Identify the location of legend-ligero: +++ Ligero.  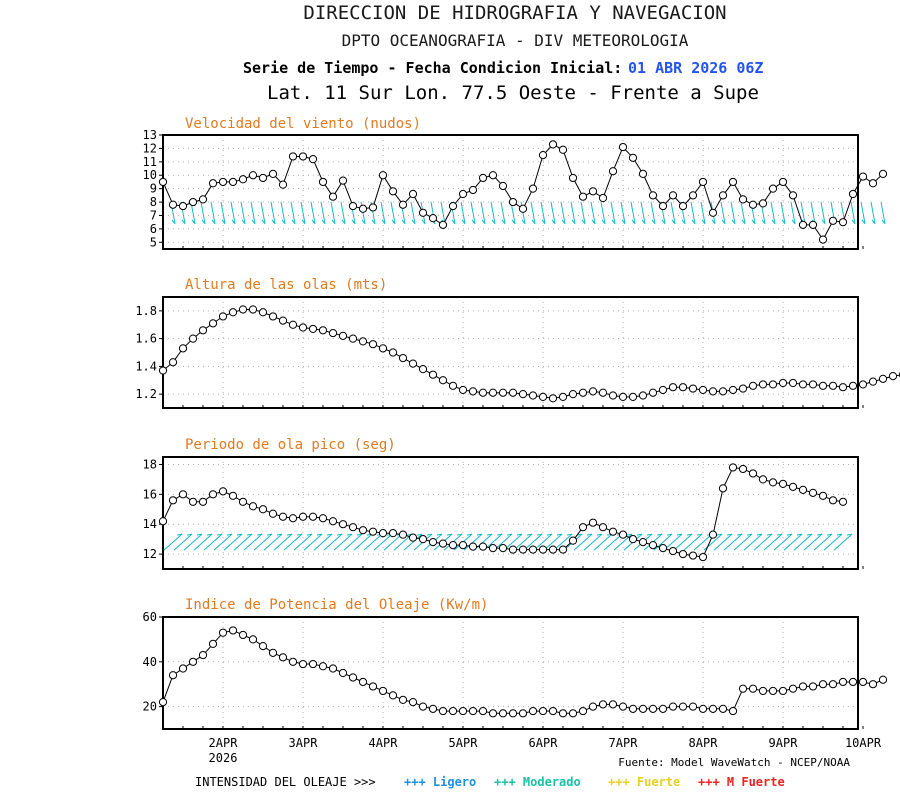
(440, 782).